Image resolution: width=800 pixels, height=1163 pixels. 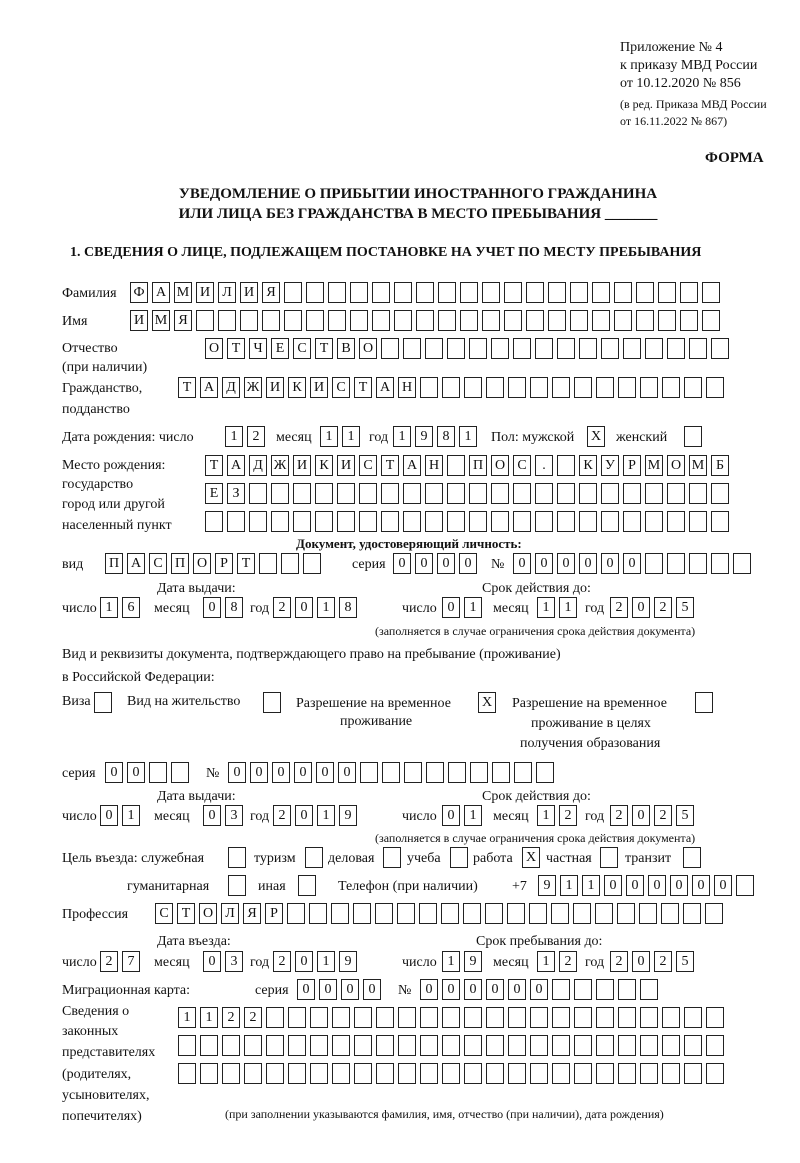 I want to click on char-box: Т, so click(x=187, y=387).